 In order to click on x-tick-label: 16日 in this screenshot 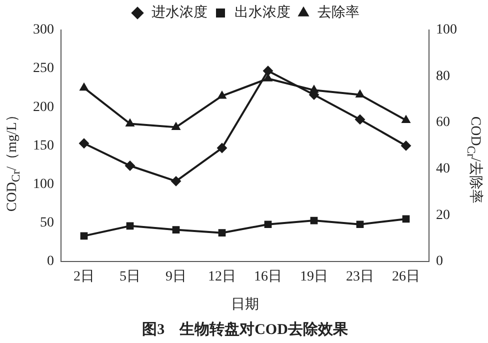, I will do `click(268, 276)`.